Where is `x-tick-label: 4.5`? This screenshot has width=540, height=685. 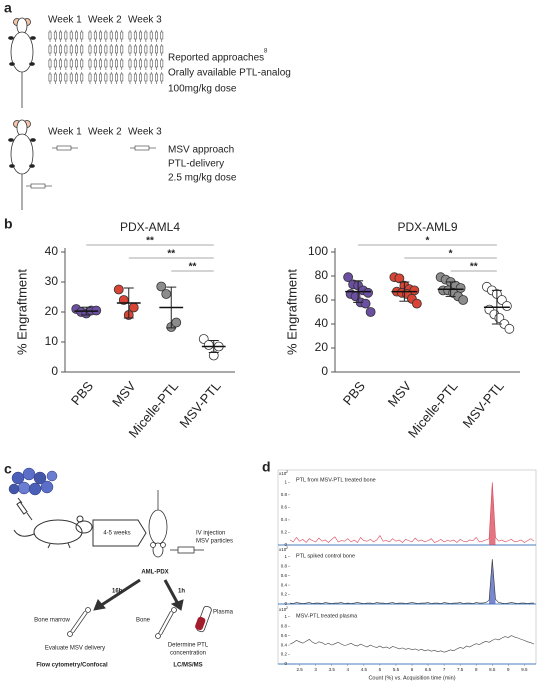
x-tick-label: 4.5 is located at coordinates (364, 669).